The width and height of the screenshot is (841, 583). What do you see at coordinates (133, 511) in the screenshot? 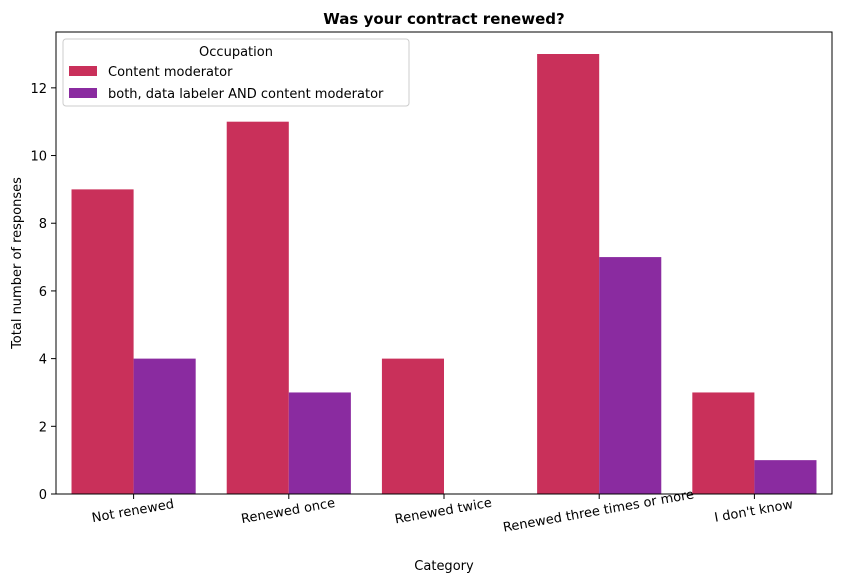
I see `x-tick-label: Not renewed` at bounding box center [133, 511].